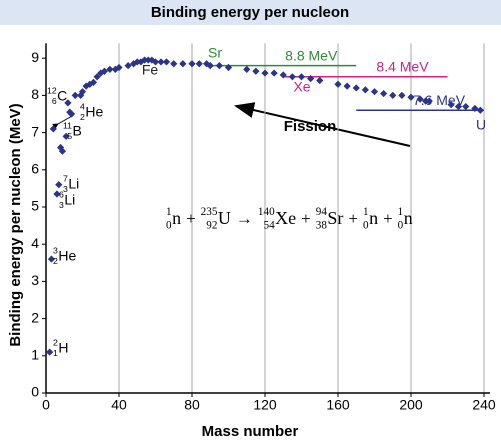 The height and width of the screenshot is (445, 501). What do you see at coordinates (63, 348) in the screenshot?
I see `element-symbol: H` at bounding box center [63, 348].